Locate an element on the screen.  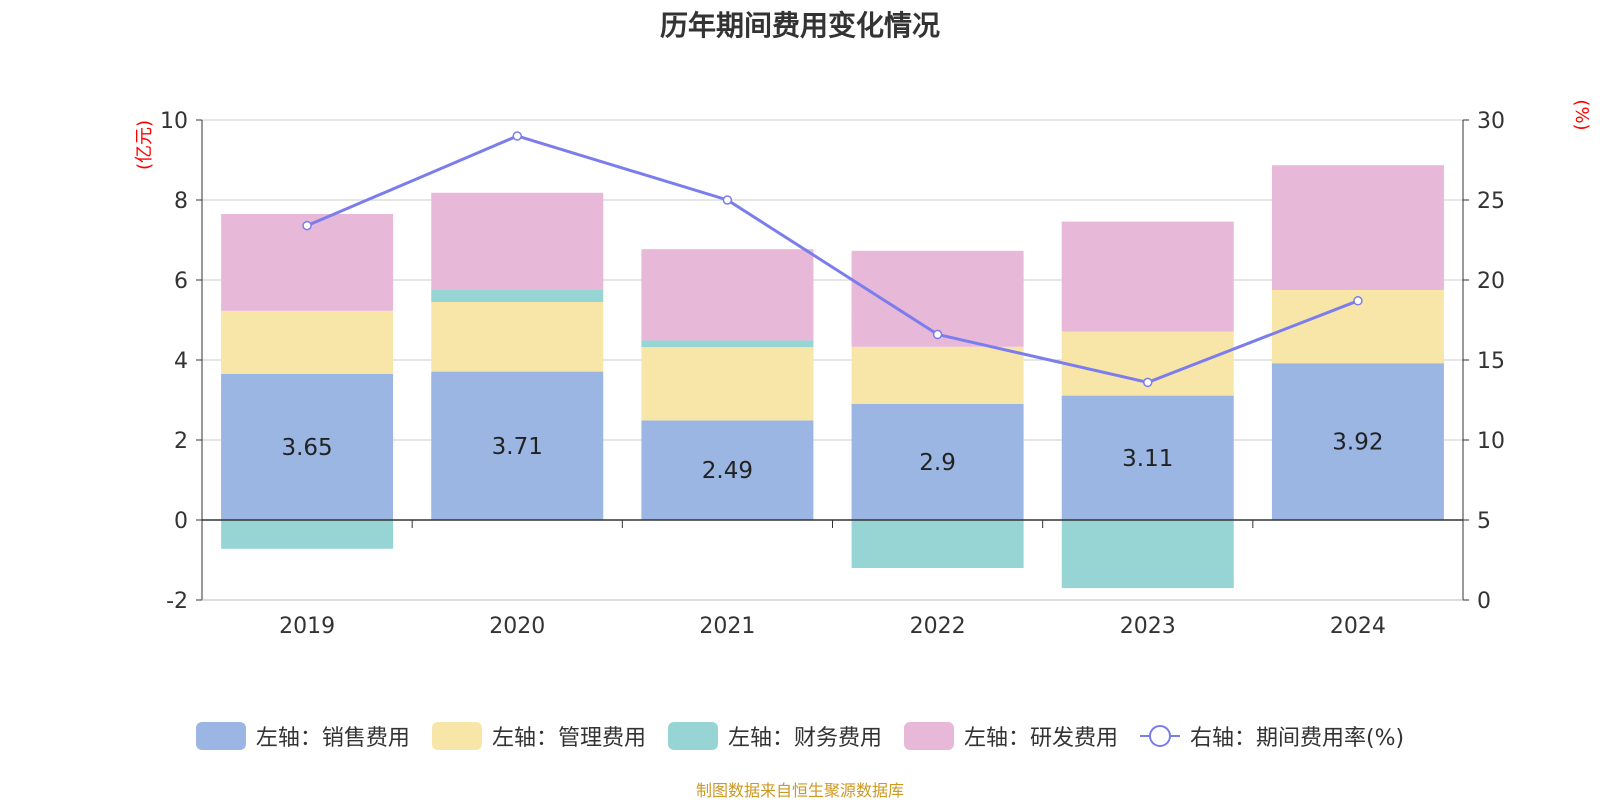
left-axis-tick-label: 8 is located at coordinates (181, 201).